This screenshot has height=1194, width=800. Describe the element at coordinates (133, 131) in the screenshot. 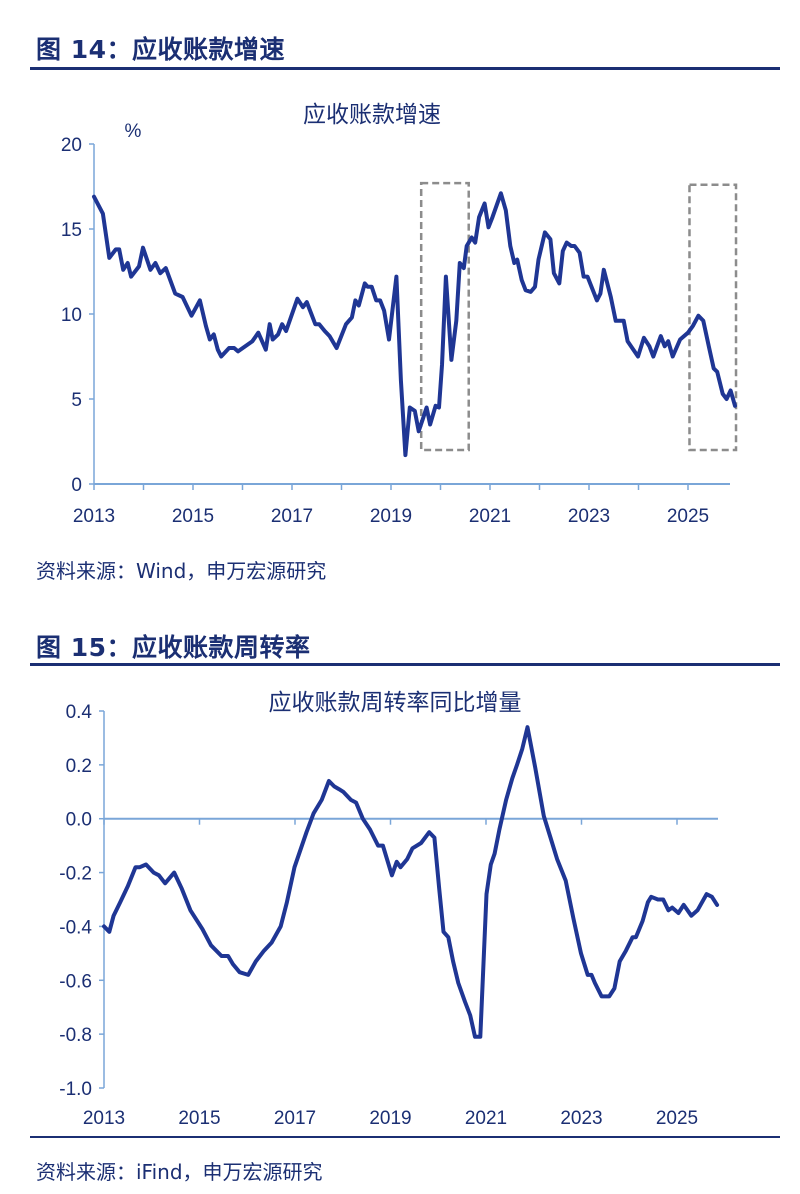

I see `y-unit-label: %` at that location.